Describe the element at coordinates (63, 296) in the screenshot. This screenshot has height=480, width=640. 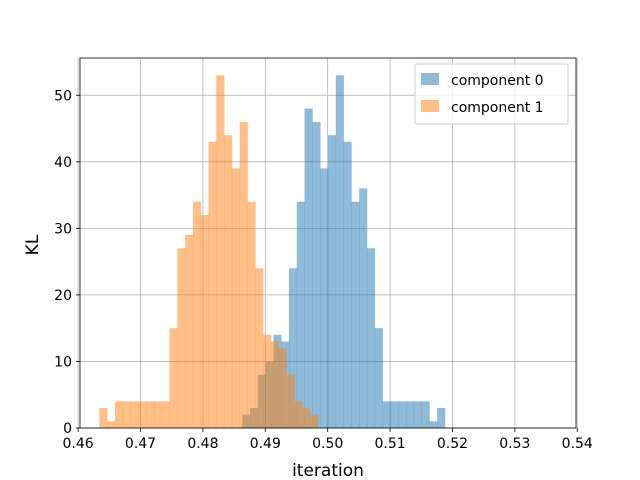
I see `y-tick-label: 20` at that location.